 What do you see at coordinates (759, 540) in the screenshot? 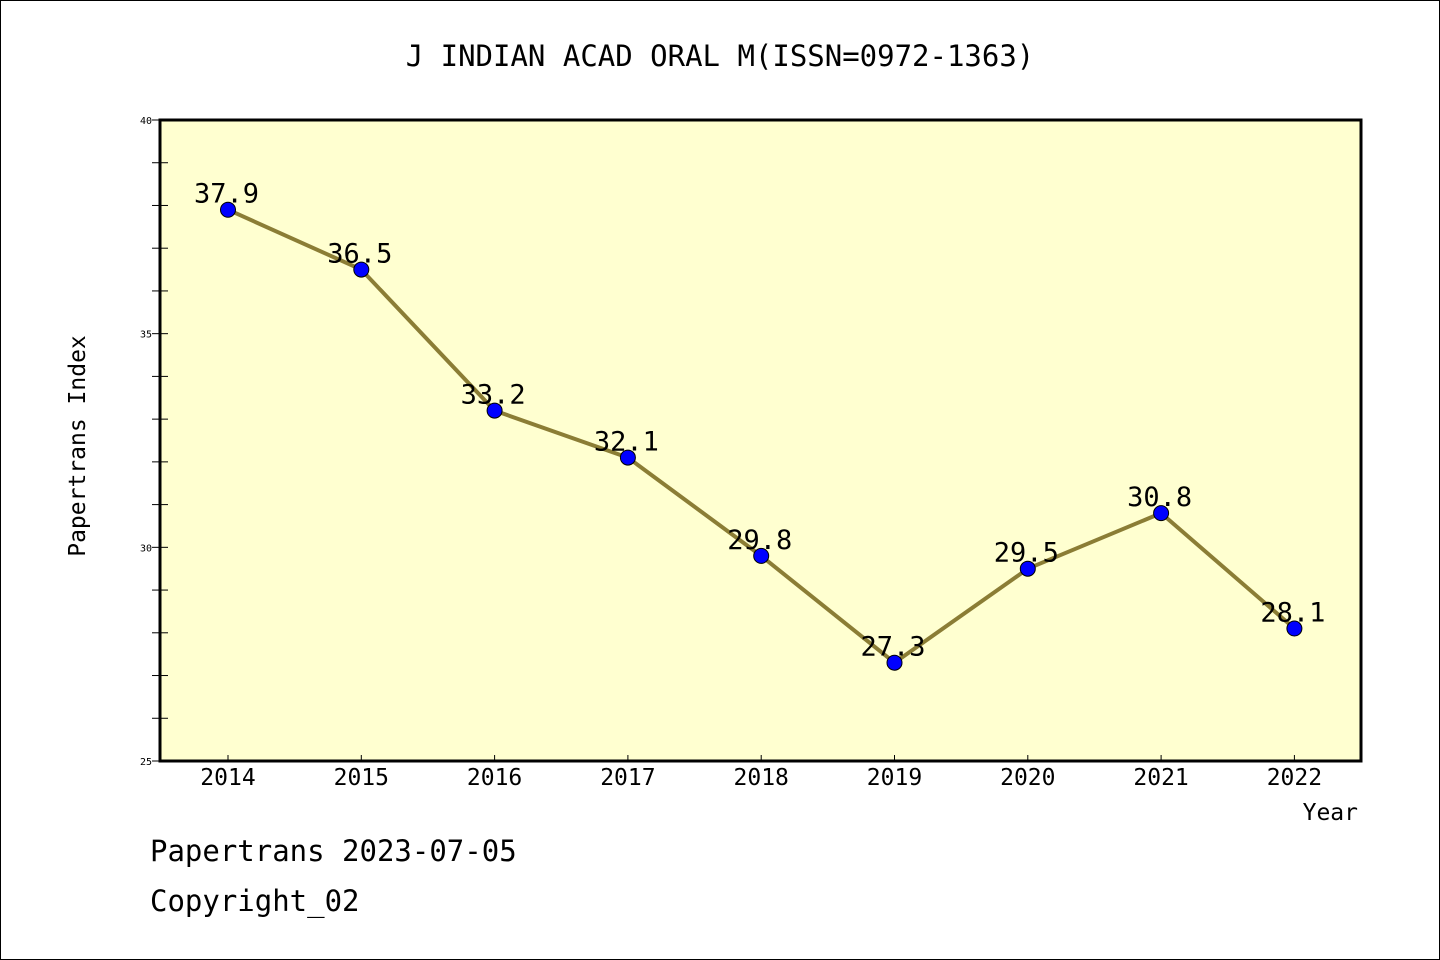
I see `data-label: 29.8` at bounding box center [759, 540].